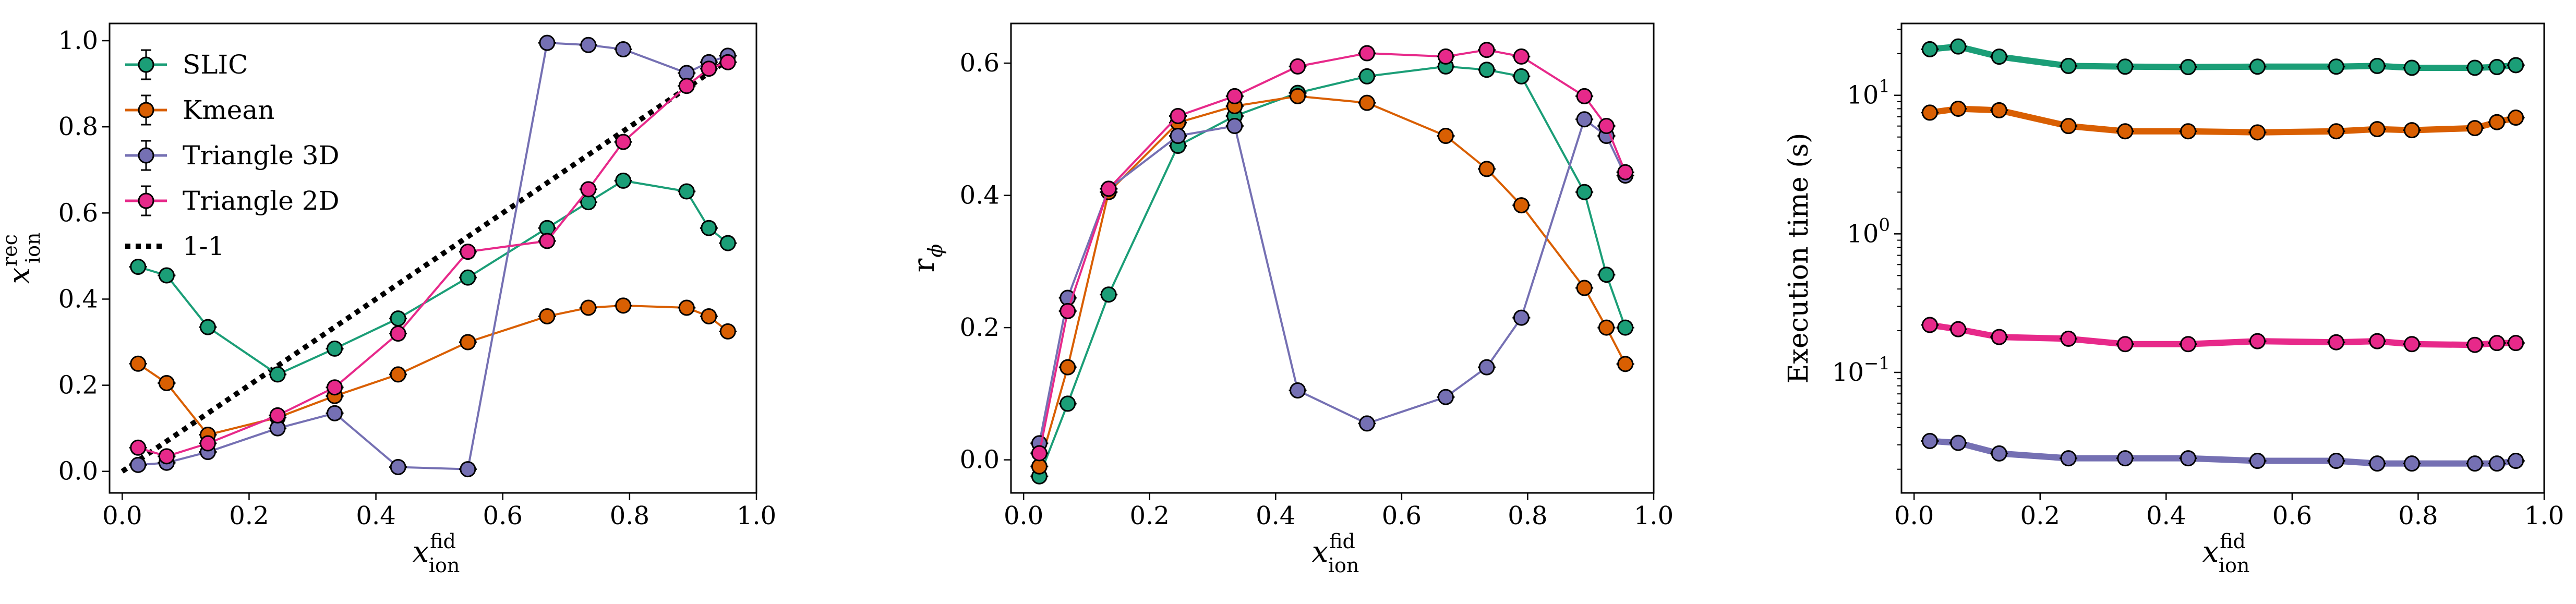  What do you see at coordinates (1332, 281) in the screenshot?
I see `series-line-kmean` at bounding box center [1332, 281].